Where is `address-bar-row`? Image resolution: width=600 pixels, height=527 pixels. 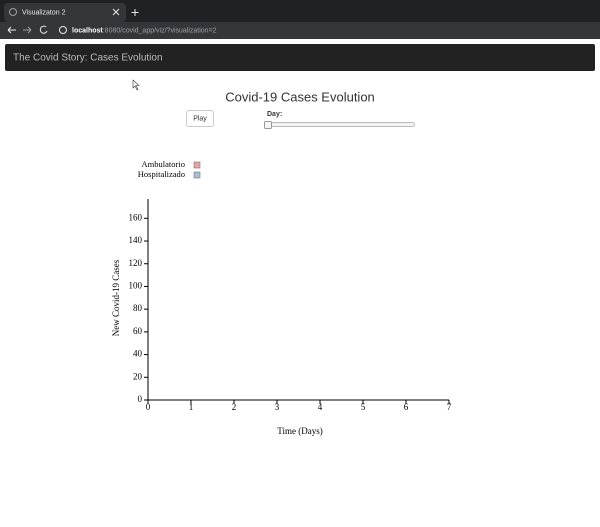
address-bar-row is located at coordinates (300, 30).